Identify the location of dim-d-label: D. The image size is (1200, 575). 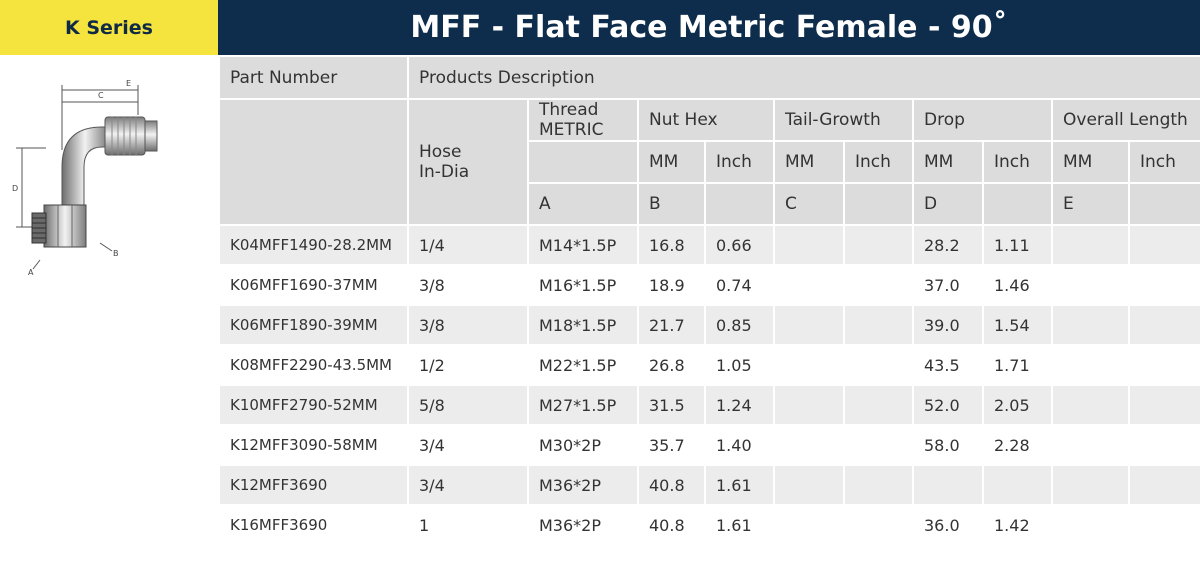
(15, 188).